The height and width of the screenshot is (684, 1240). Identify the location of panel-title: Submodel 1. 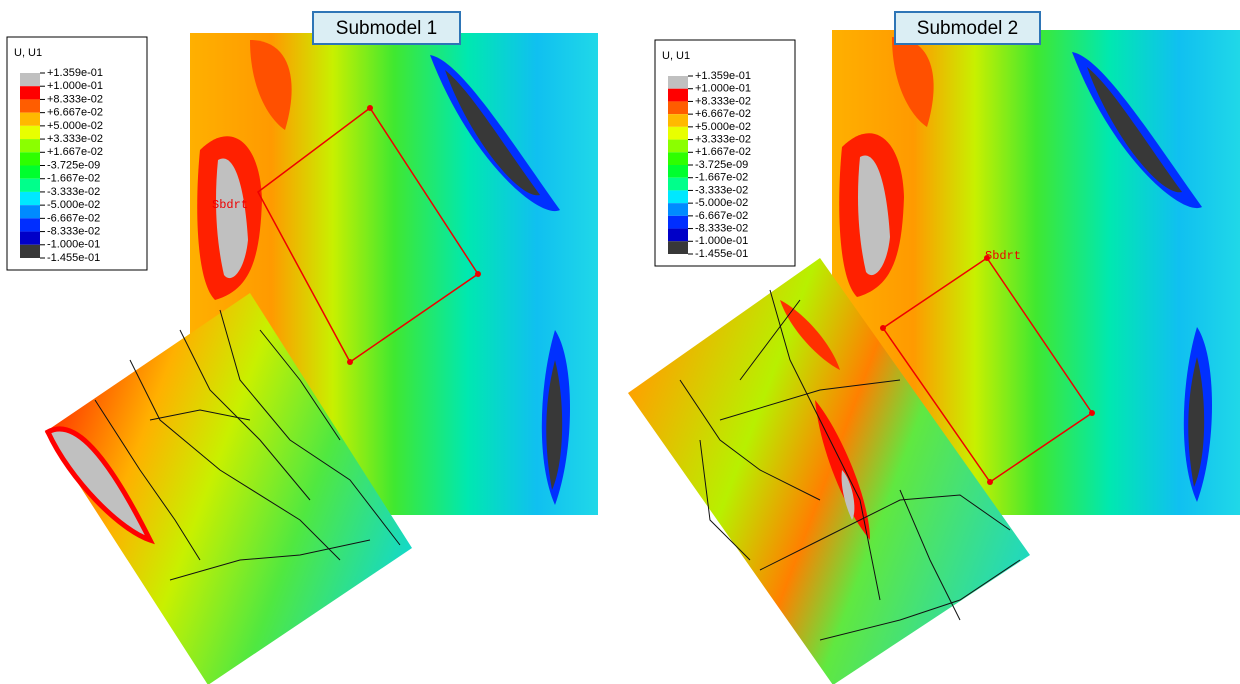
(386, 28).